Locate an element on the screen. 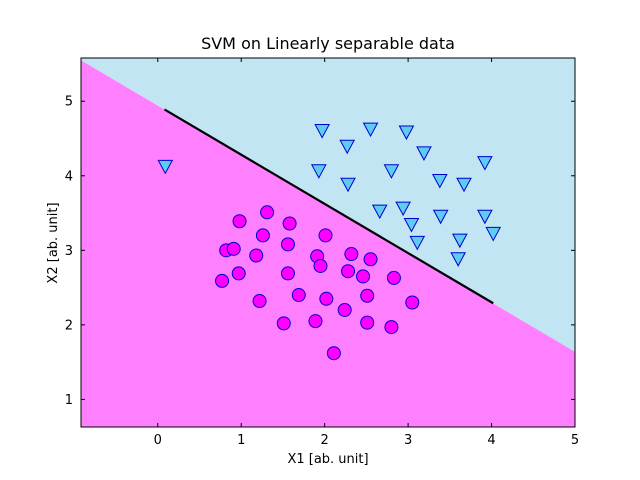 The image size is (640, 480). y-tick-label: 4 is located at coordinates (69, 176).